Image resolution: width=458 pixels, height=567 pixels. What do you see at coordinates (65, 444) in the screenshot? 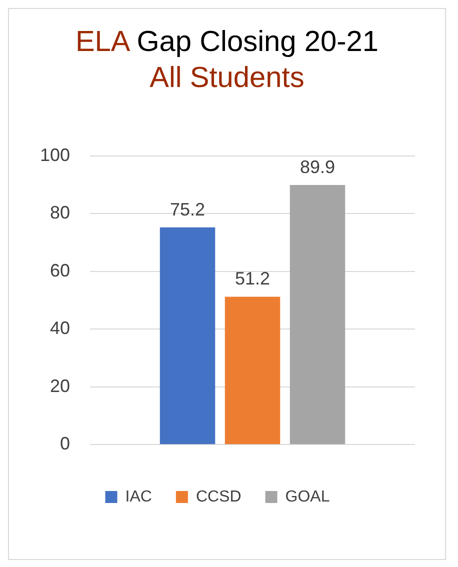
I see `y-tick-label: 0` at bounding box center [65, 444].